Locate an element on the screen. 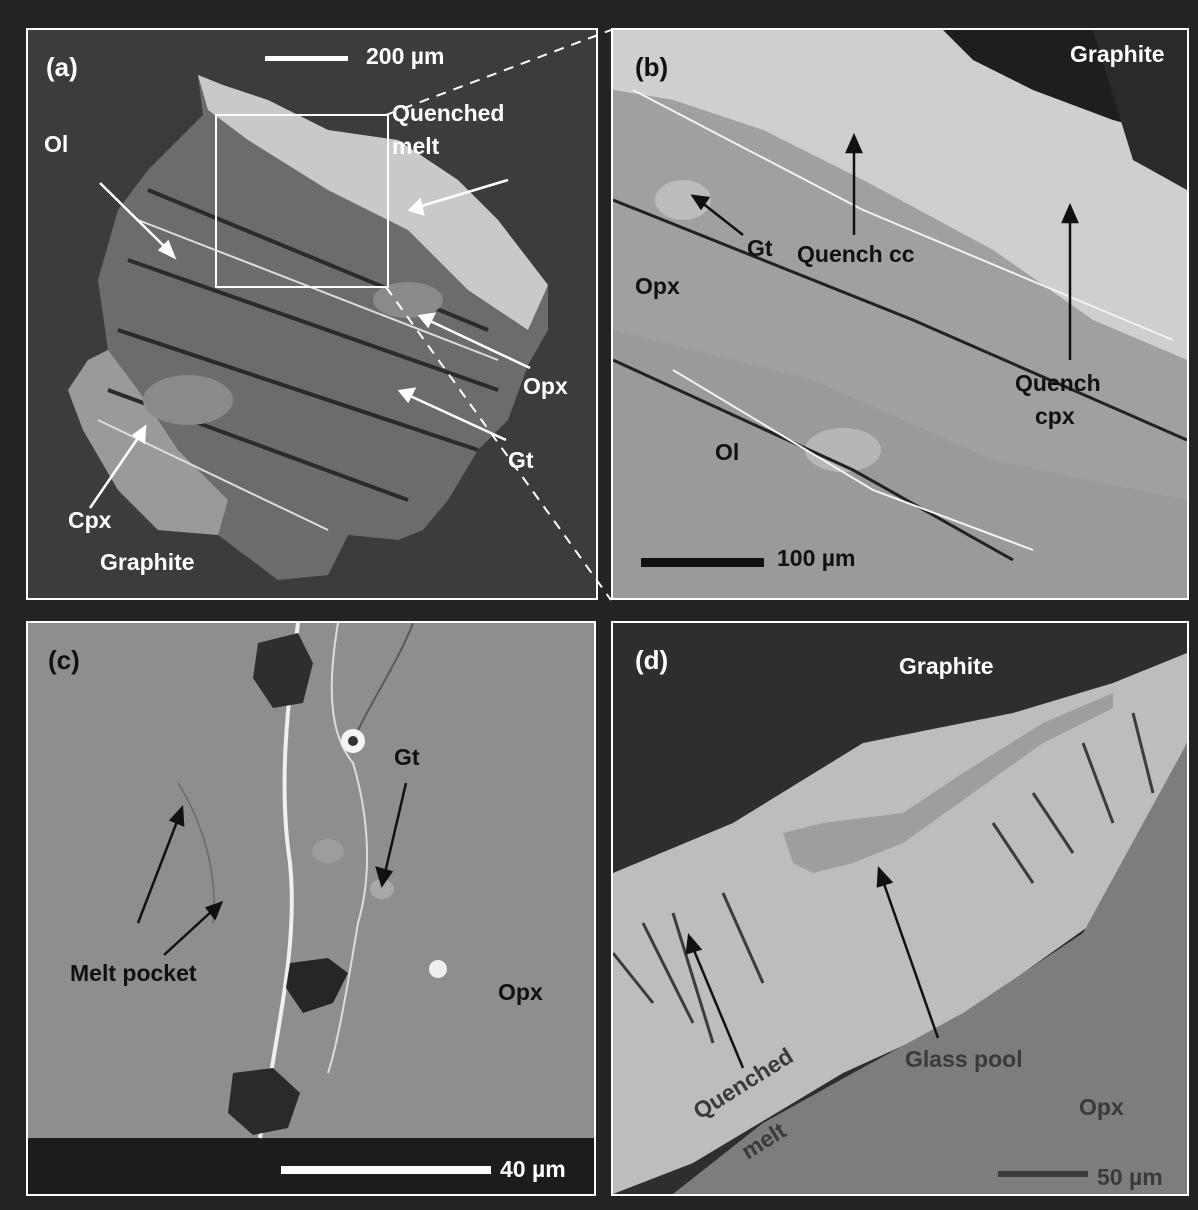 This screenshot has width=1198, height=1210. label-gt-b: Gt is located at coordinates (760, 248).